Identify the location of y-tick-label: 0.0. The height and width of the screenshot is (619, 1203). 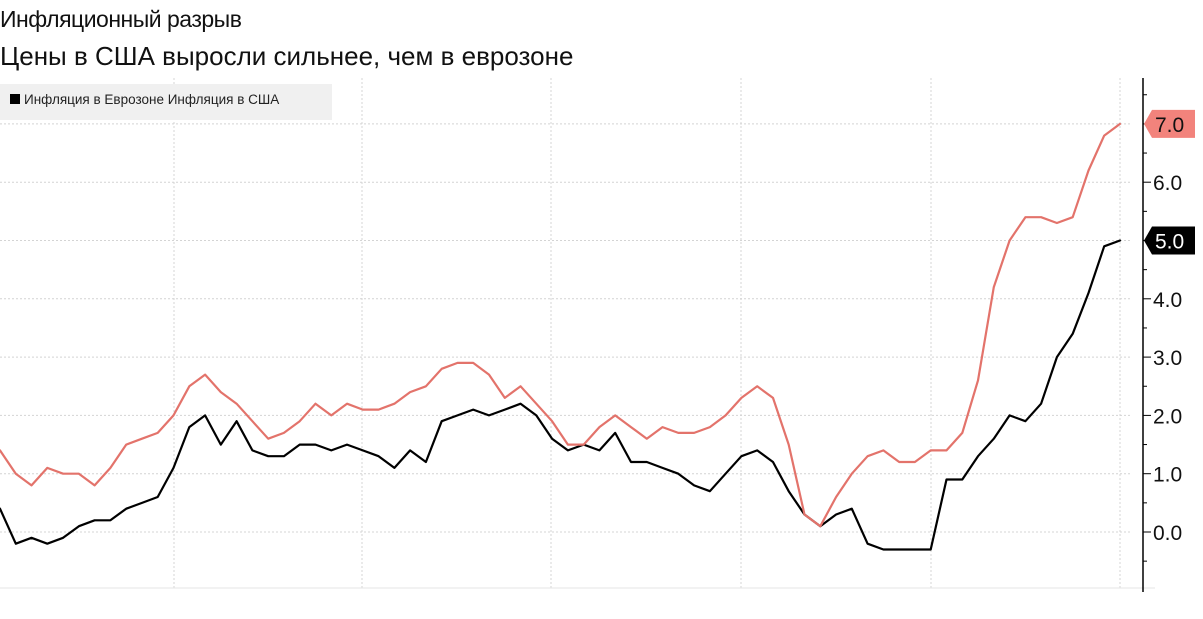
(1167, 533).